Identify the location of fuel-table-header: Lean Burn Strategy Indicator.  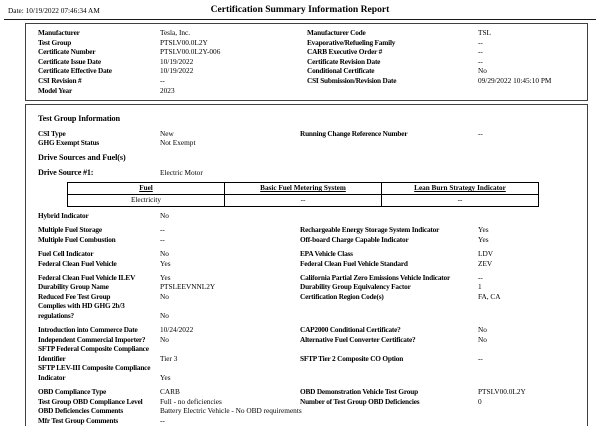
(460, 189).